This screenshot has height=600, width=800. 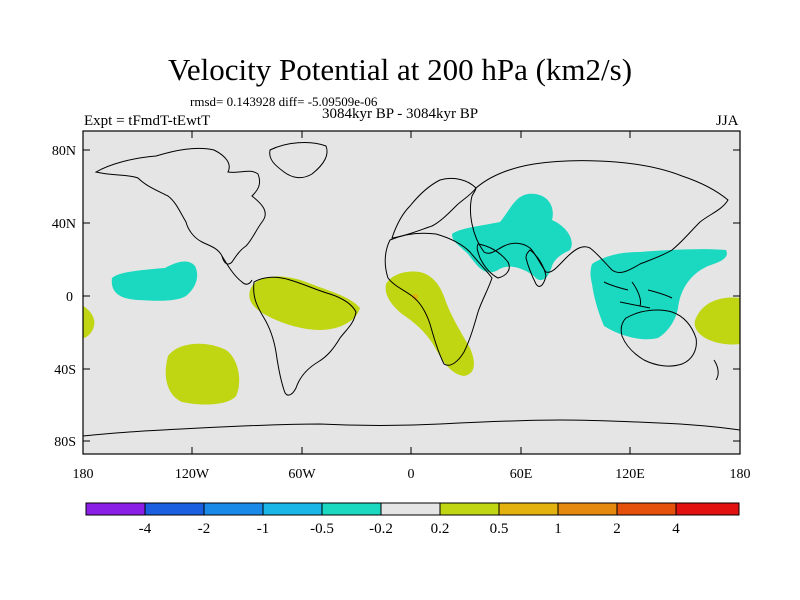 What do you see at coordinates (558, 529) in the screenshot?
I see `colorbar-label-7: 1` at bounding box center [558, 529].